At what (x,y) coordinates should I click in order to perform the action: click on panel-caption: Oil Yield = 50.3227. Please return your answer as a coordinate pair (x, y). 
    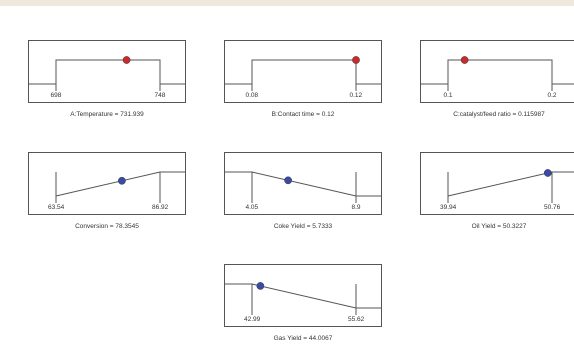
    Looking at the image, I should click on (499, 226).